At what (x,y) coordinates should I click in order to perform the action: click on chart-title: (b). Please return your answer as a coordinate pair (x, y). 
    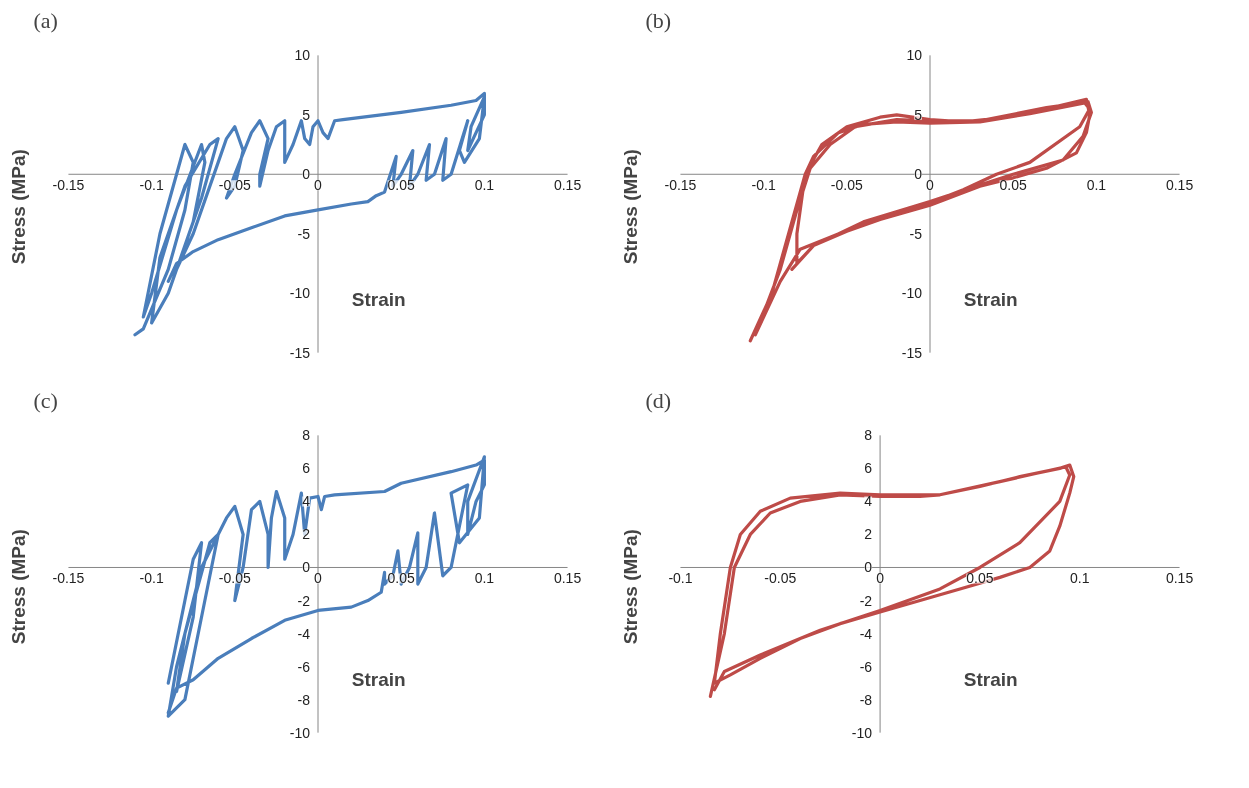
    Looking at the image, I should click on (658, 20).